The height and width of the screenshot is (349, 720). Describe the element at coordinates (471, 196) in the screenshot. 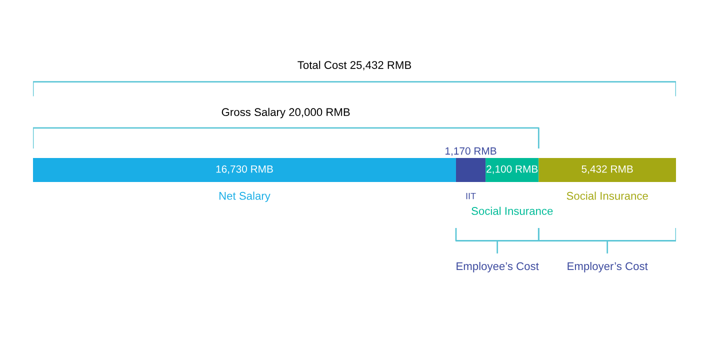

I see `series-label: IIT` at that location.